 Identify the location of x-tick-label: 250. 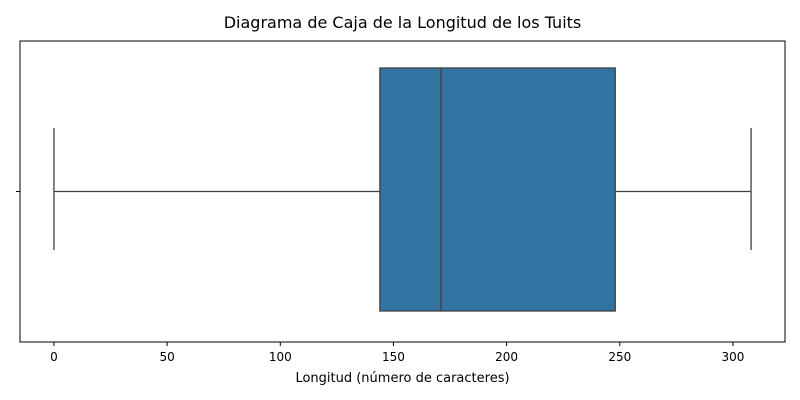
(619, 357).